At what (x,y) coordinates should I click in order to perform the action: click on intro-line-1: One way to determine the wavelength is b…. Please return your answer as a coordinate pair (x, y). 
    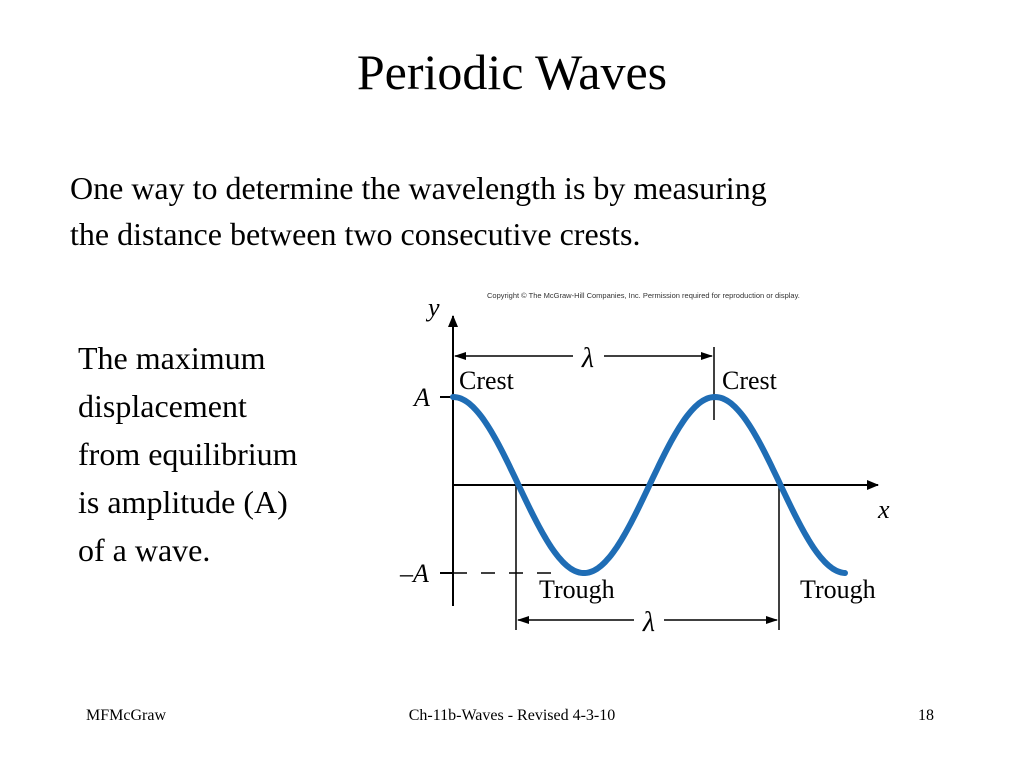
    Looking at the image, I should click on (418, 188).